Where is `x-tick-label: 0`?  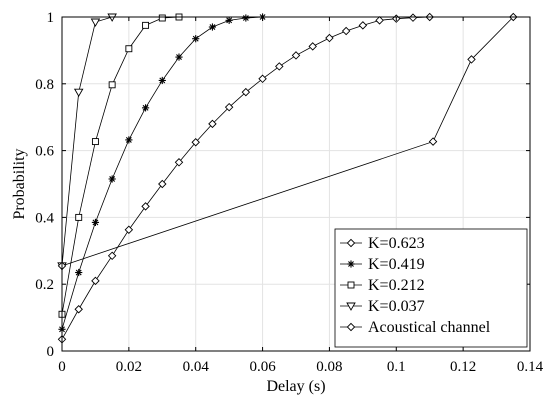
x-tick-label: 0 is located at coordinates (62, 367).